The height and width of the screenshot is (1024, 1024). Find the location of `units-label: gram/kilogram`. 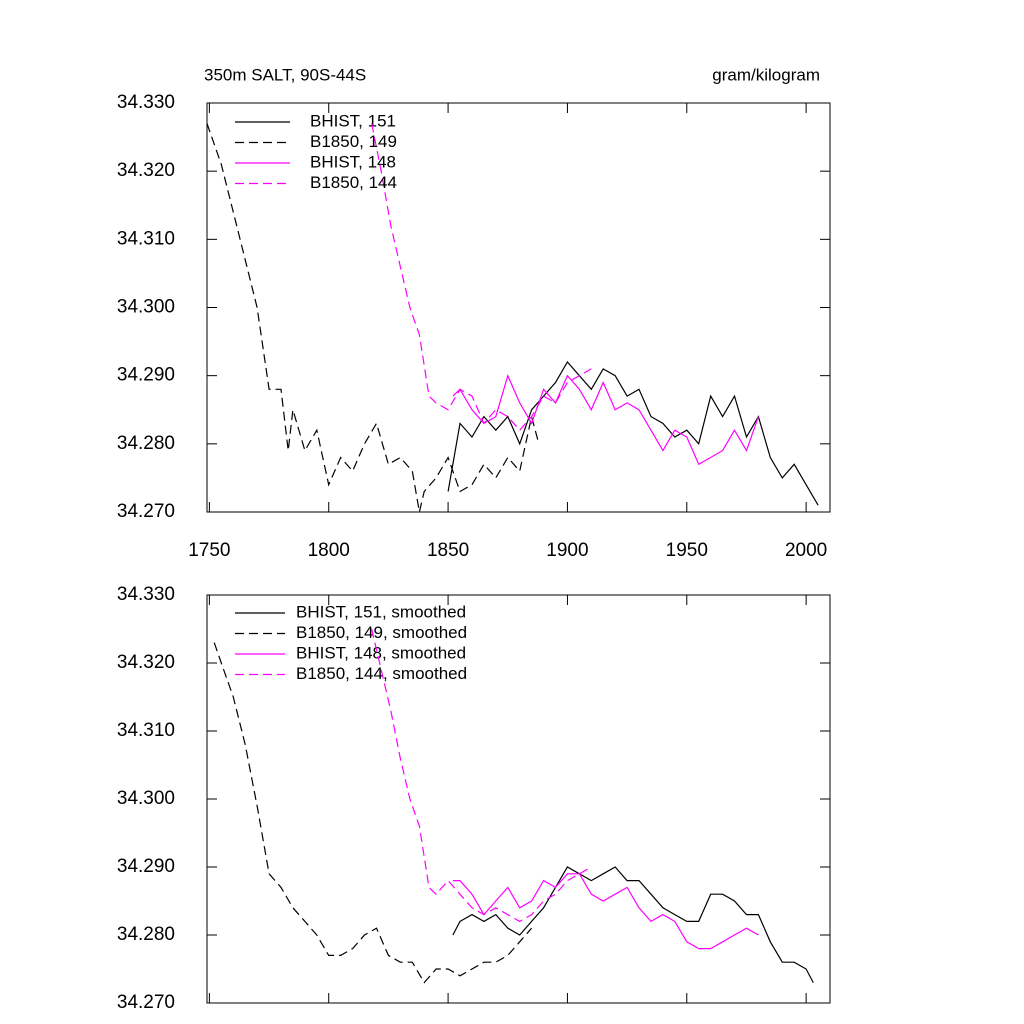

units-label: gram/kilogram is located at coordinates (766, 74).